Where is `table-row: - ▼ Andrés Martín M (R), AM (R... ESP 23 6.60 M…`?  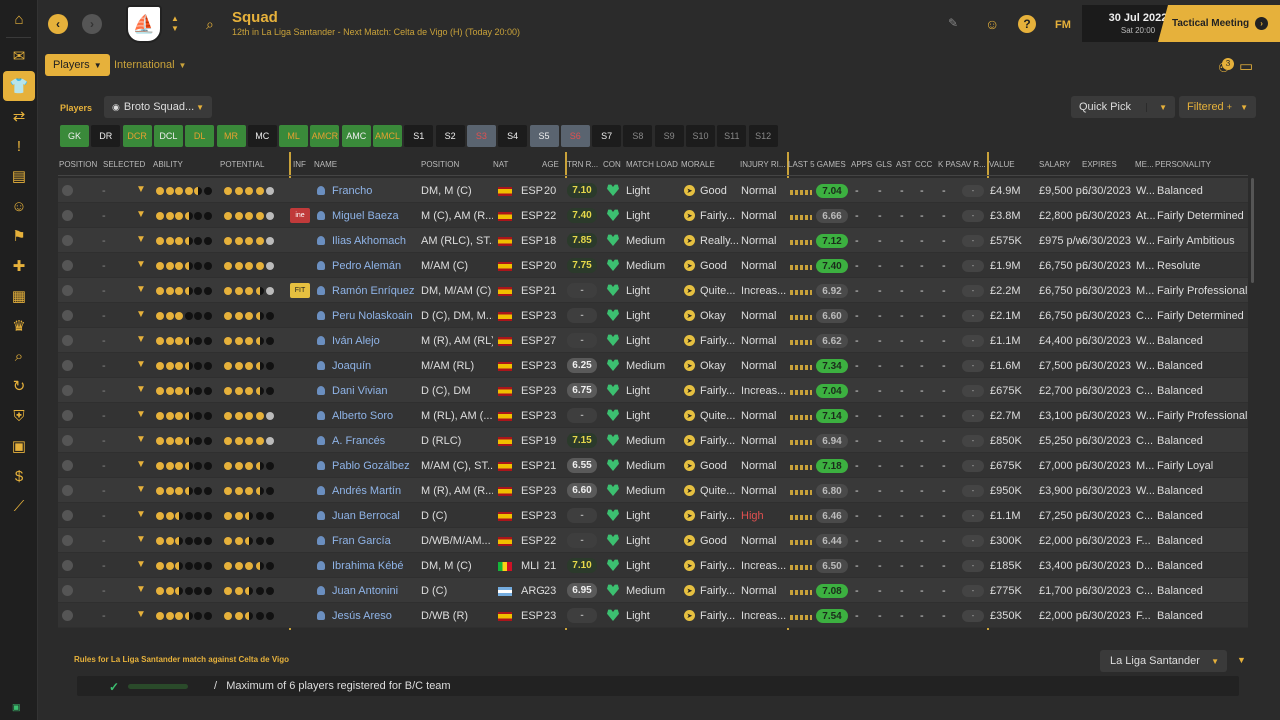
table-row: - ▼ Andrés Martín M (R), AM (R... ESP 23 6.60 M… is located at coordinates (653, 490).